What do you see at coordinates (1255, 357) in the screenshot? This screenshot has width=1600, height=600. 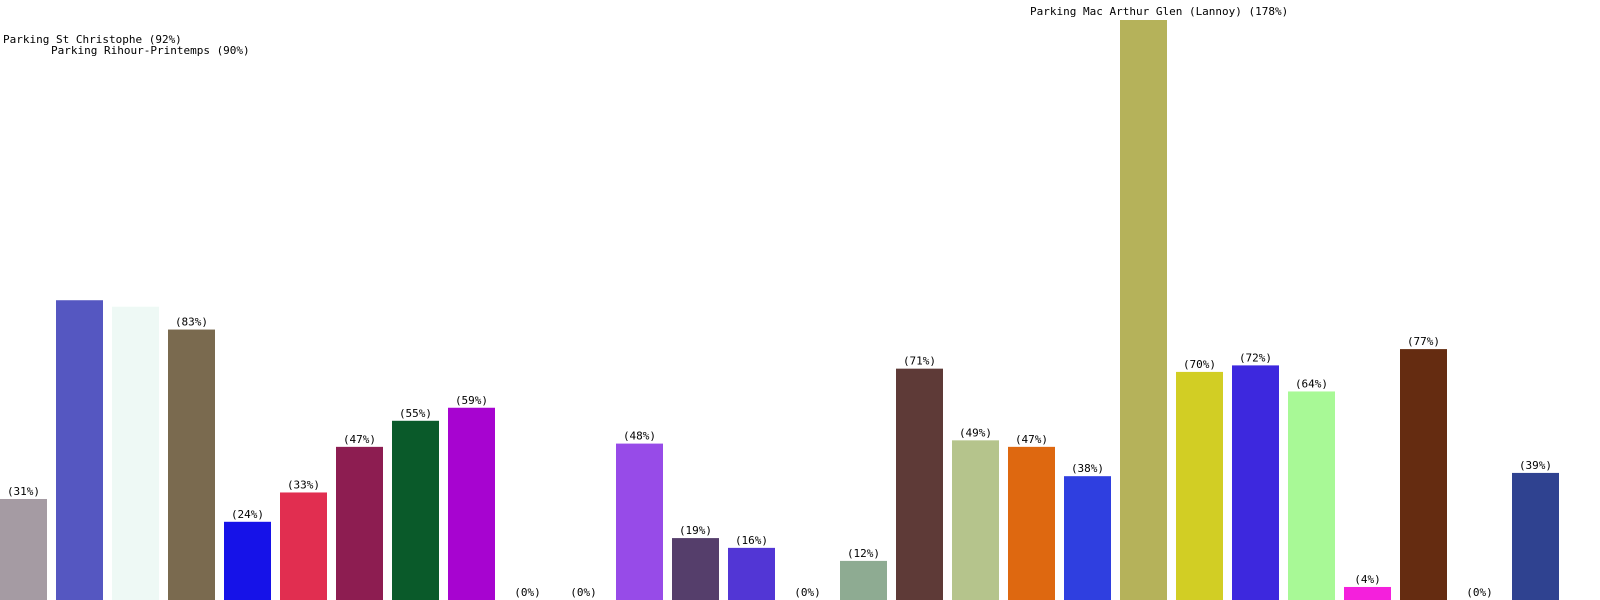 I see `bar-label-22: (72%)` at bounding box center [1255, 357].